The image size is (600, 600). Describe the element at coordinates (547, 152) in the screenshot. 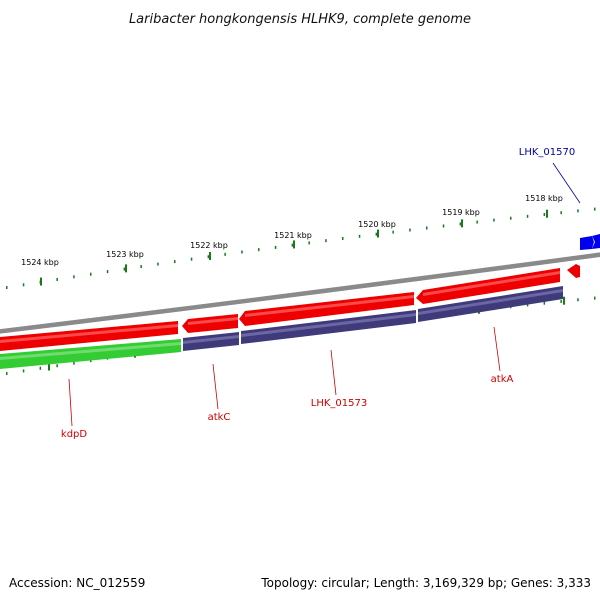

I see `gene-label-lhk01570: LHK_01570` at that location.